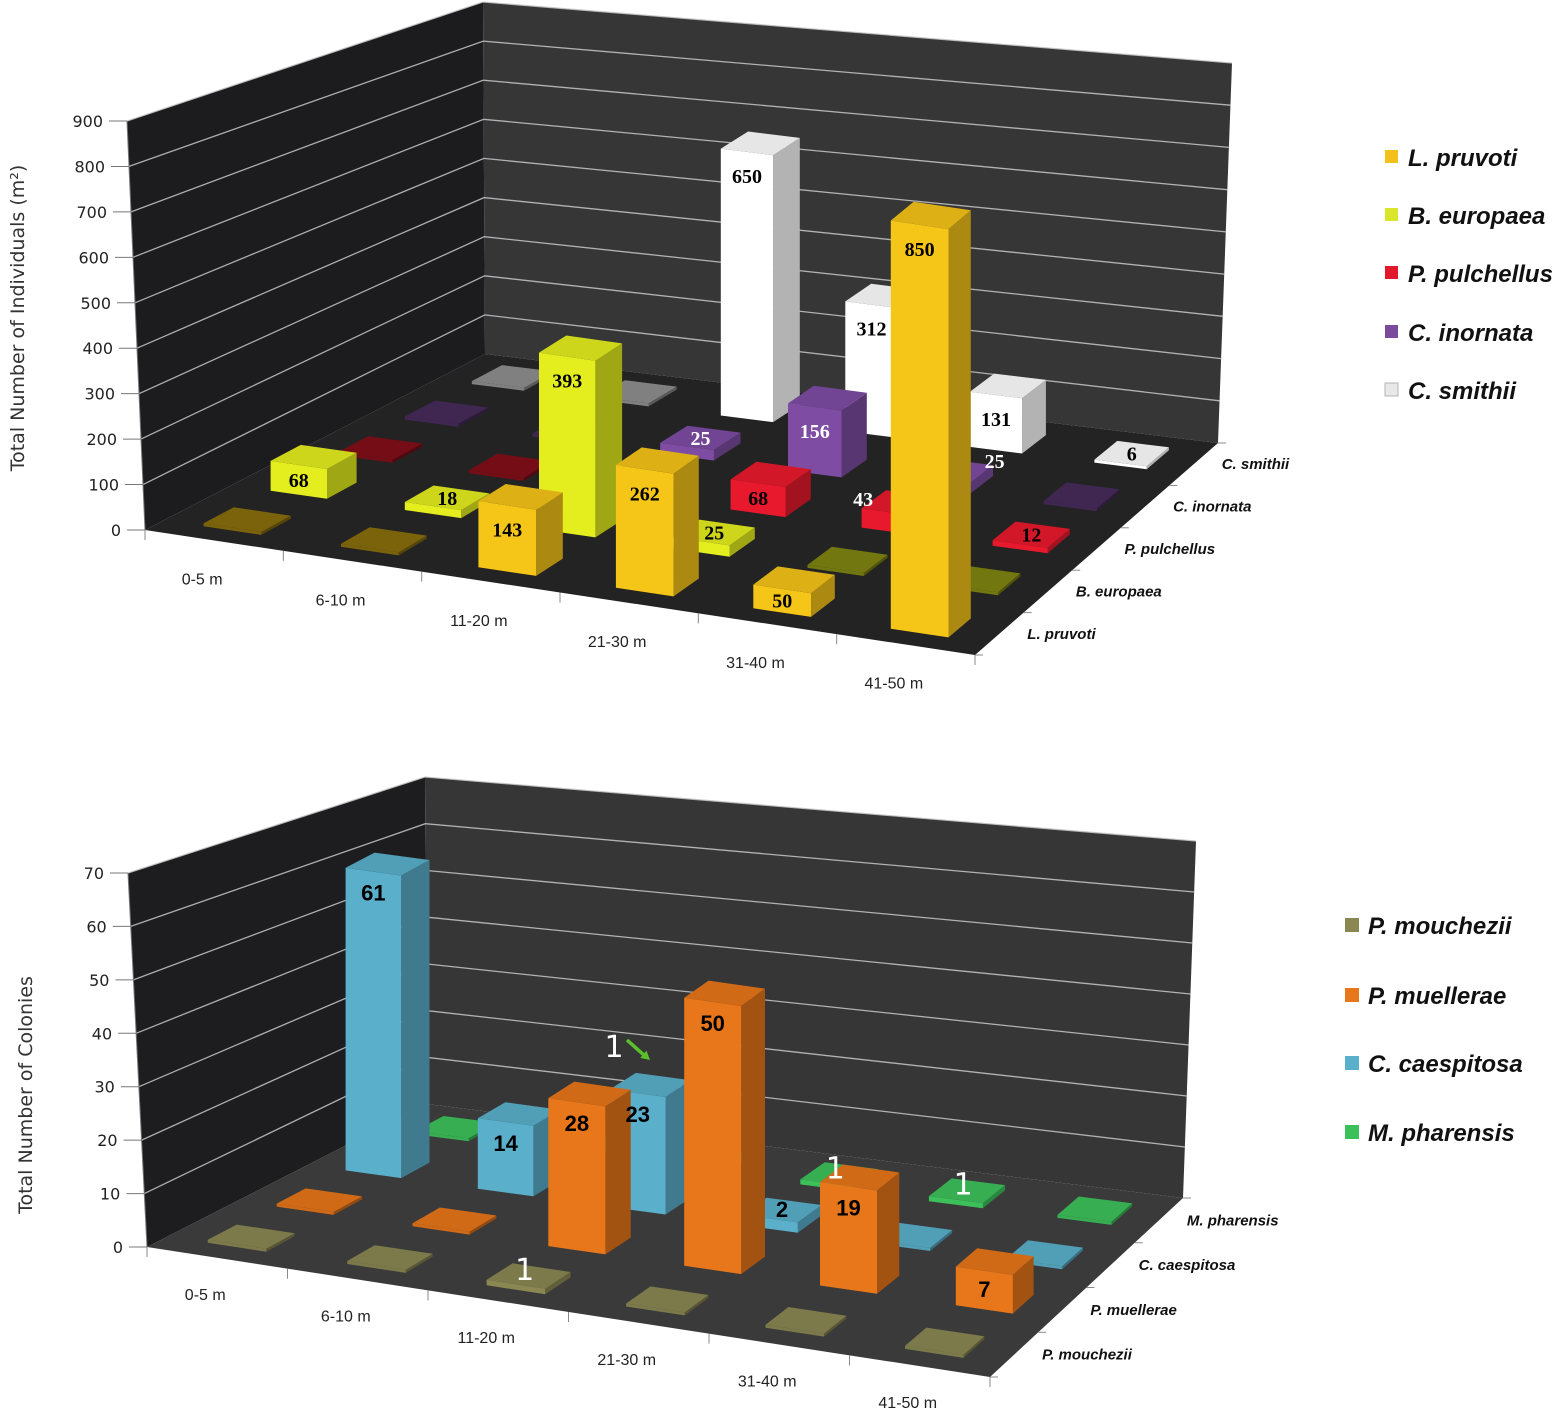 This screenshot has width=1567, height=1414. I want to click on series-axis-label: C. caespitosa, so click(1187, 1265).